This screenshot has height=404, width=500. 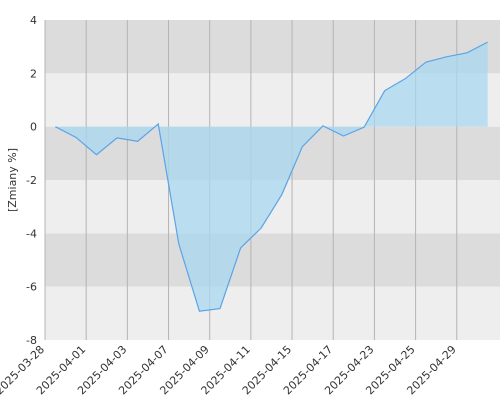 I want to click on y-tick-label: -2, so click(x=31, y=180).